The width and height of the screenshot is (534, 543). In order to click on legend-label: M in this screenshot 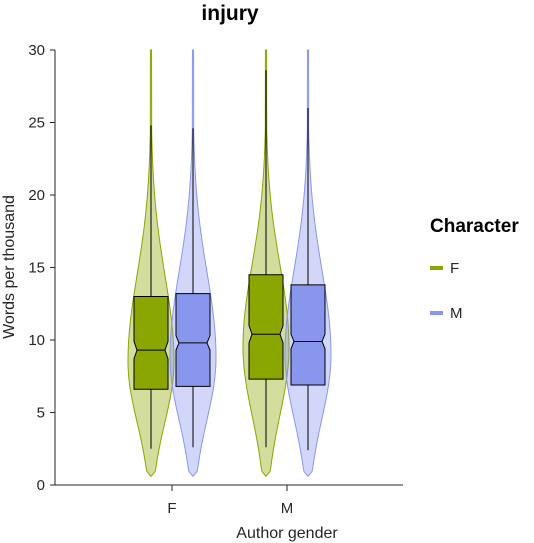, I will do `click(456, 313)`.